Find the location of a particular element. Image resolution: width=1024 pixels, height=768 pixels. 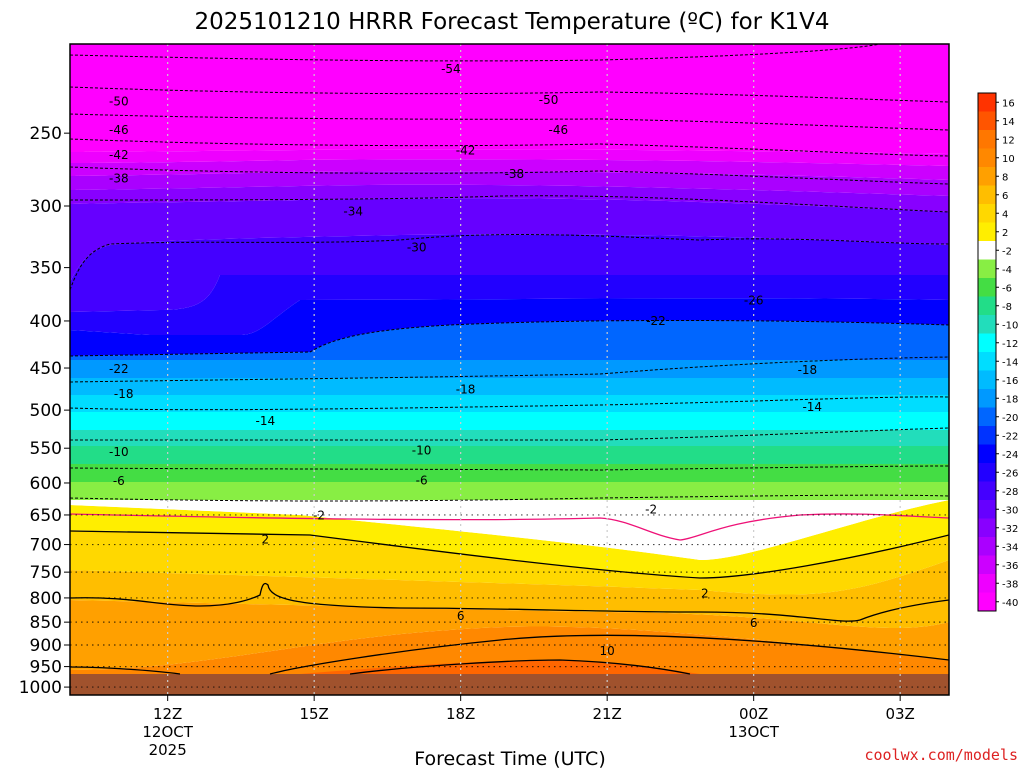

colorbar-label: -22 is located at coordinates (1010, 436).